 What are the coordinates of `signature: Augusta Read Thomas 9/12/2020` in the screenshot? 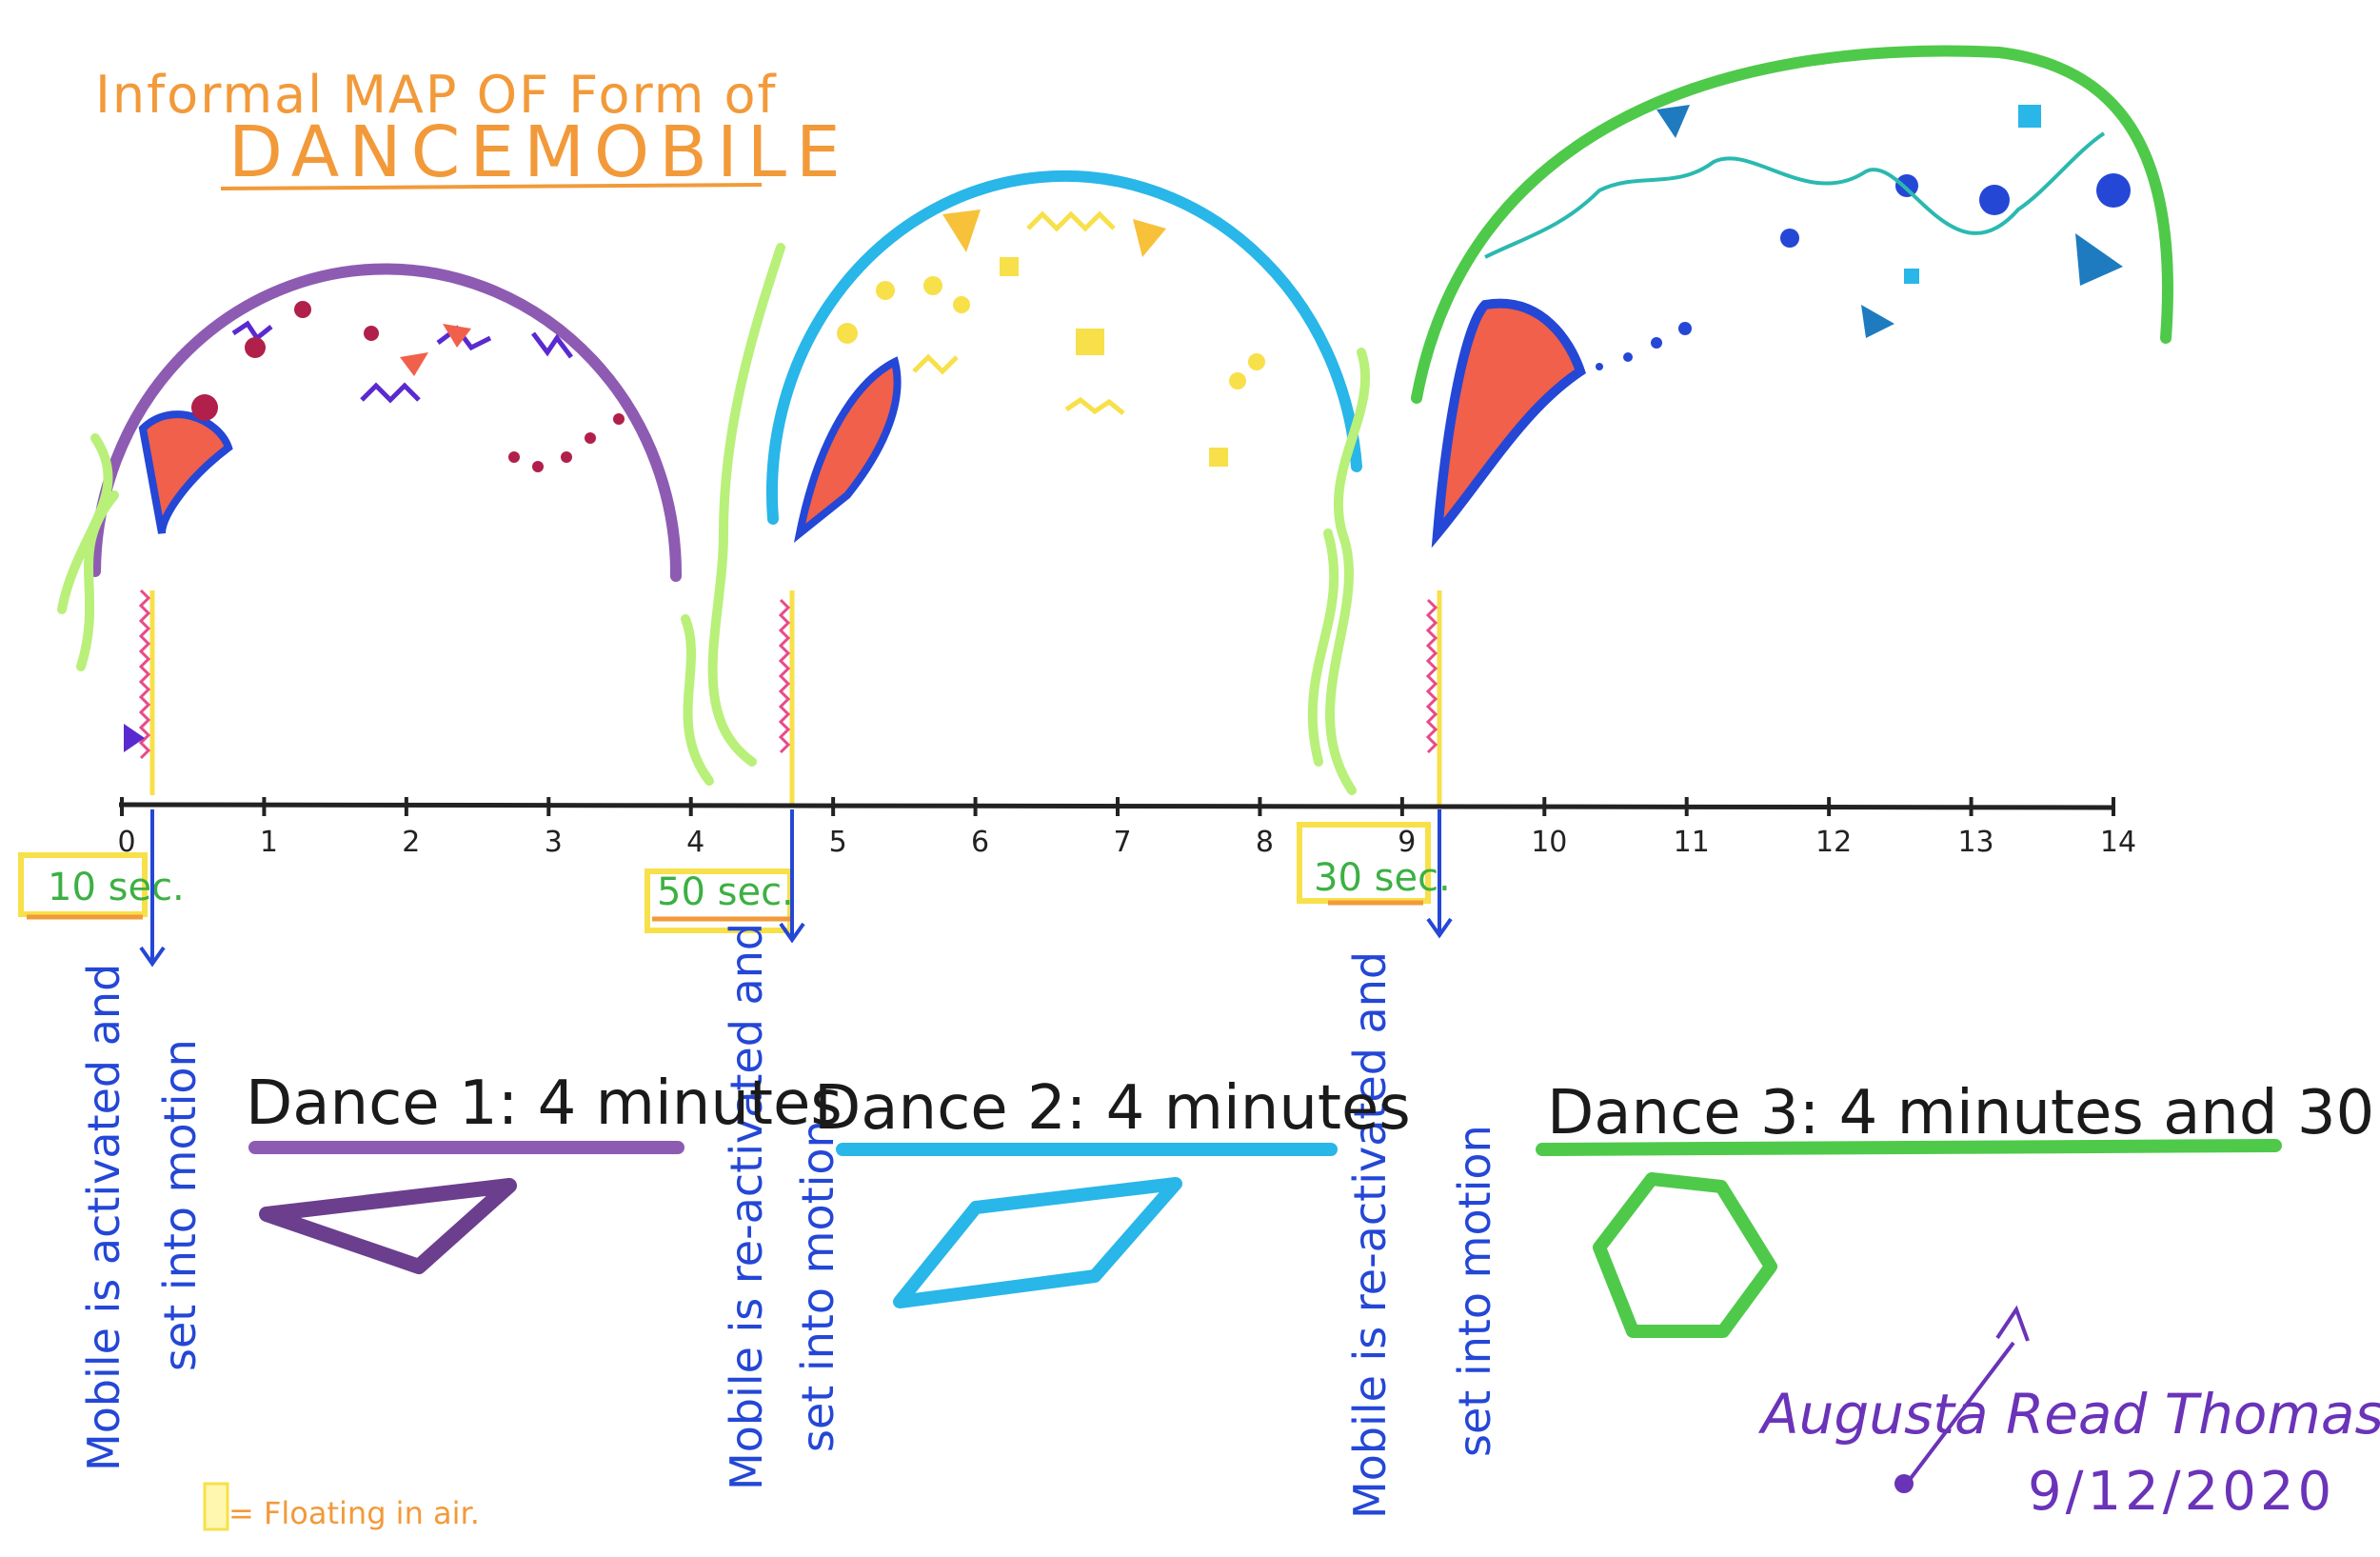 It's located at (2068, 1414).